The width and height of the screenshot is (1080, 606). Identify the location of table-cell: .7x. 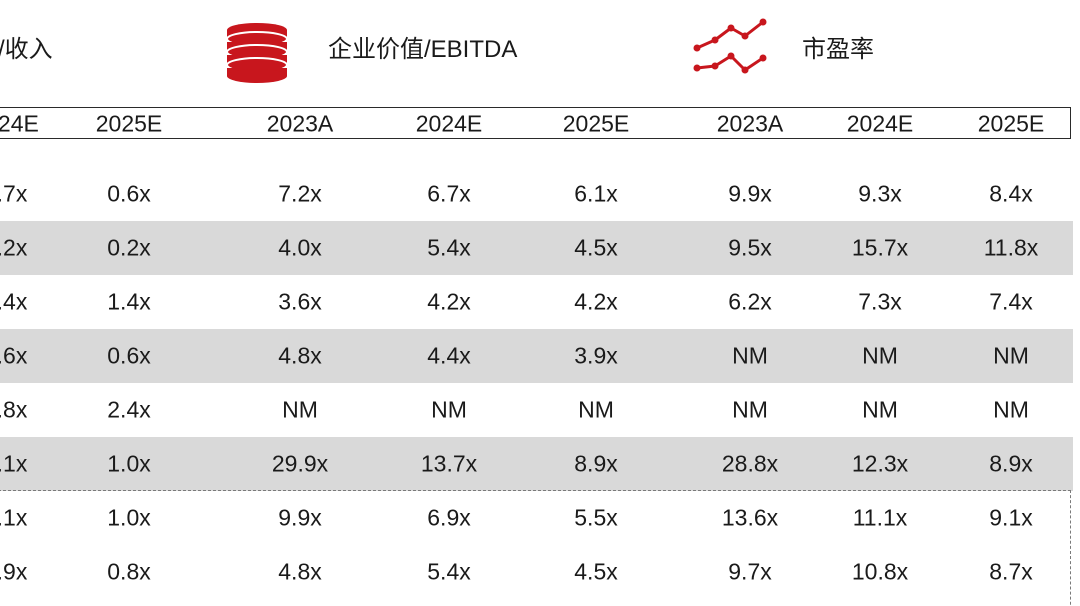
(14, 193).